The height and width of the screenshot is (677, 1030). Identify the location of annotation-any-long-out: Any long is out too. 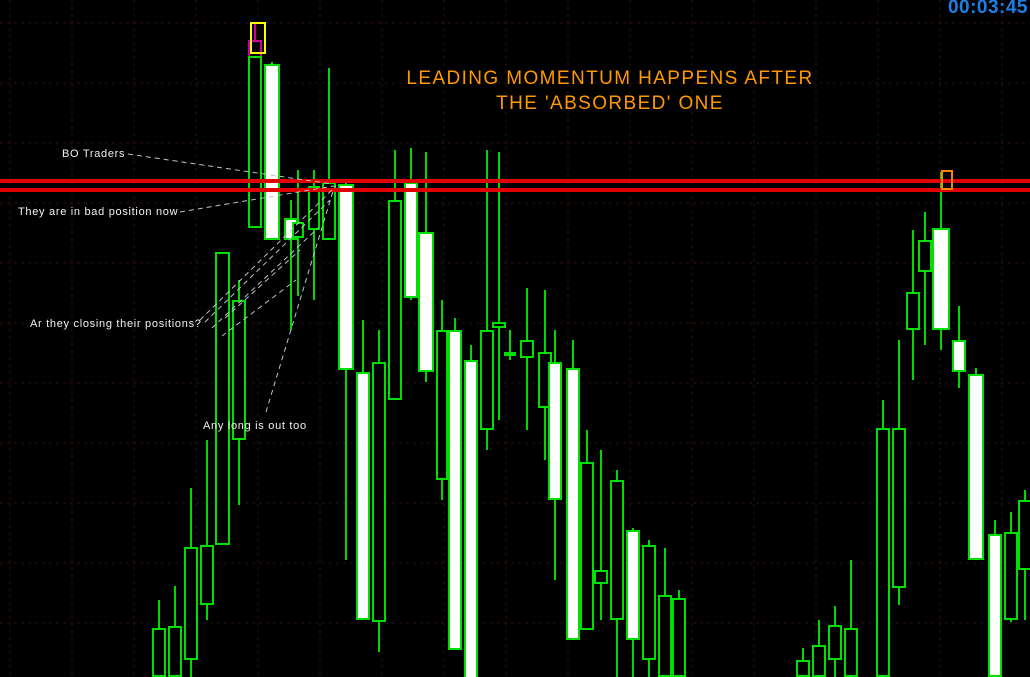
(255, 426).